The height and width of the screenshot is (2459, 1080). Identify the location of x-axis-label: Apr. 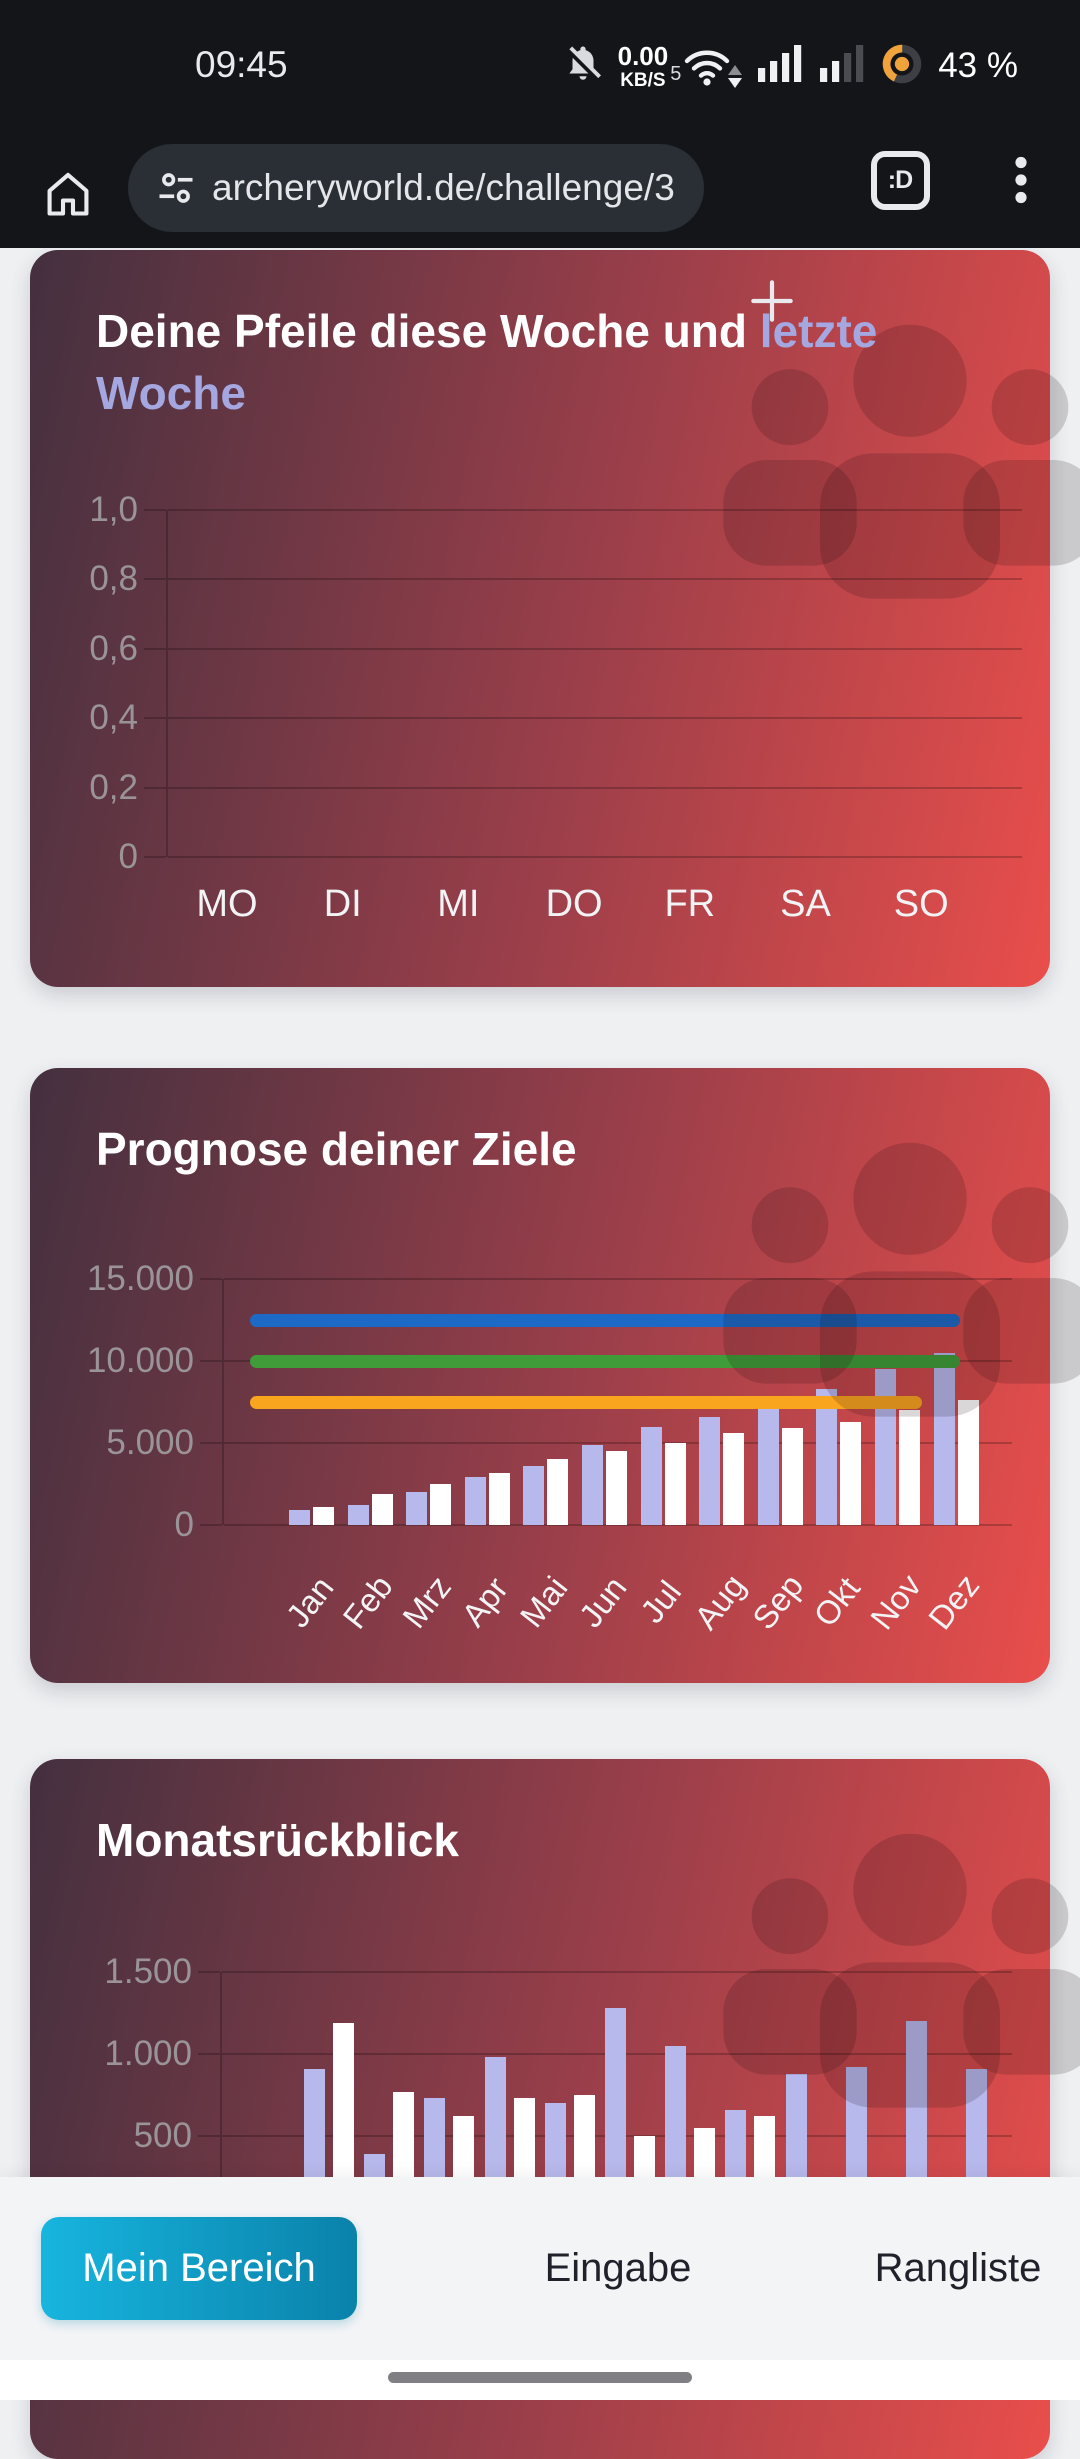
(485, 1602).